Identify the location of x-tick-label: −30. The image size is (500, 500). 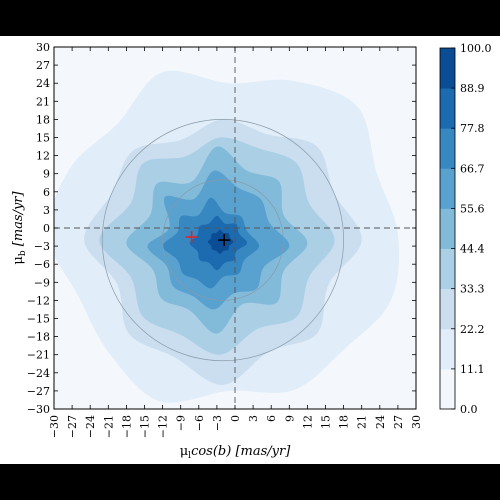
(54, 426).